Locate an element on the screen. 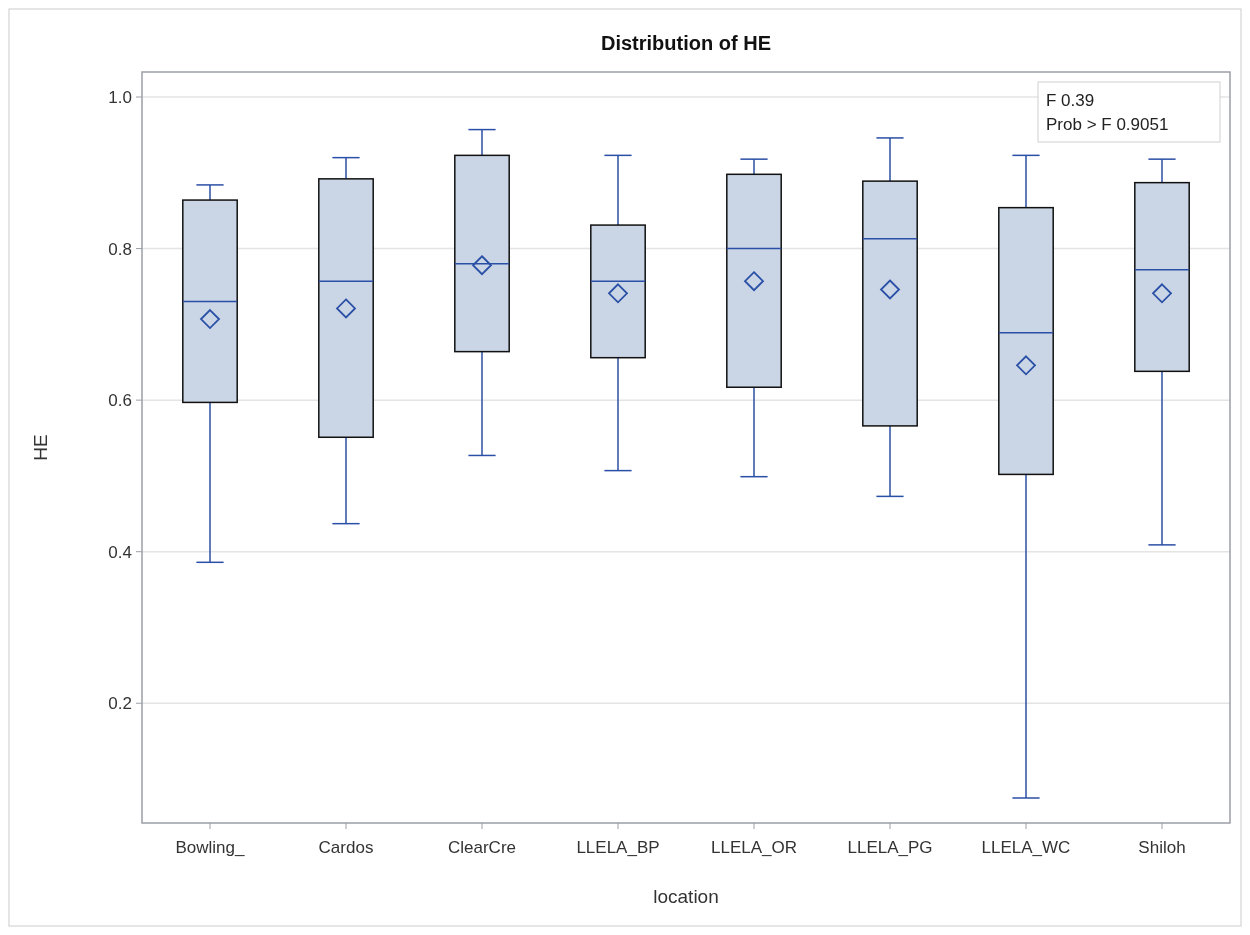 This screenshot has height=935, width=1250. annotation: F 0.39 is located at coordinates (1070, 100).